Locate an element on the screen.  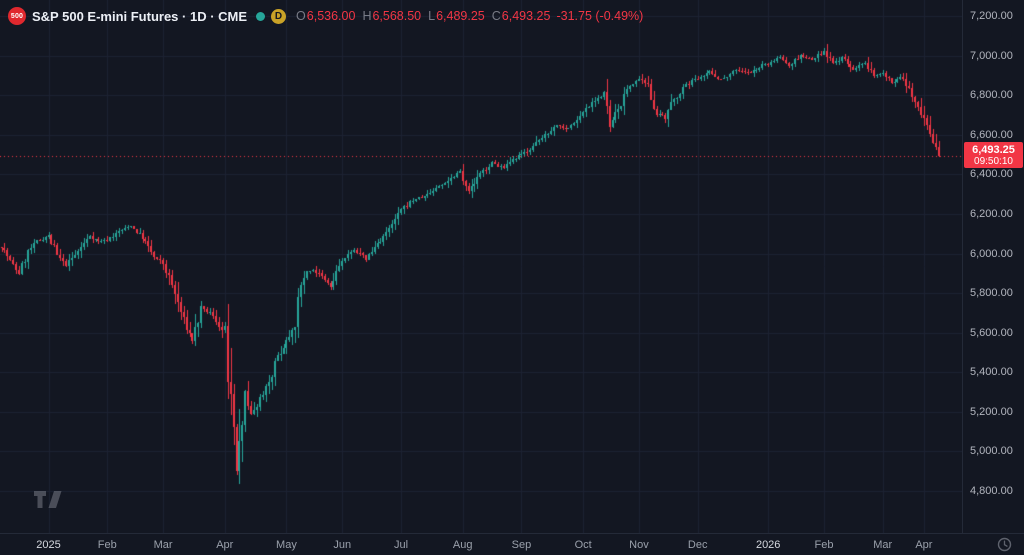
ohlc-item: H 6,568.50 is located at coordinates (391, 16).